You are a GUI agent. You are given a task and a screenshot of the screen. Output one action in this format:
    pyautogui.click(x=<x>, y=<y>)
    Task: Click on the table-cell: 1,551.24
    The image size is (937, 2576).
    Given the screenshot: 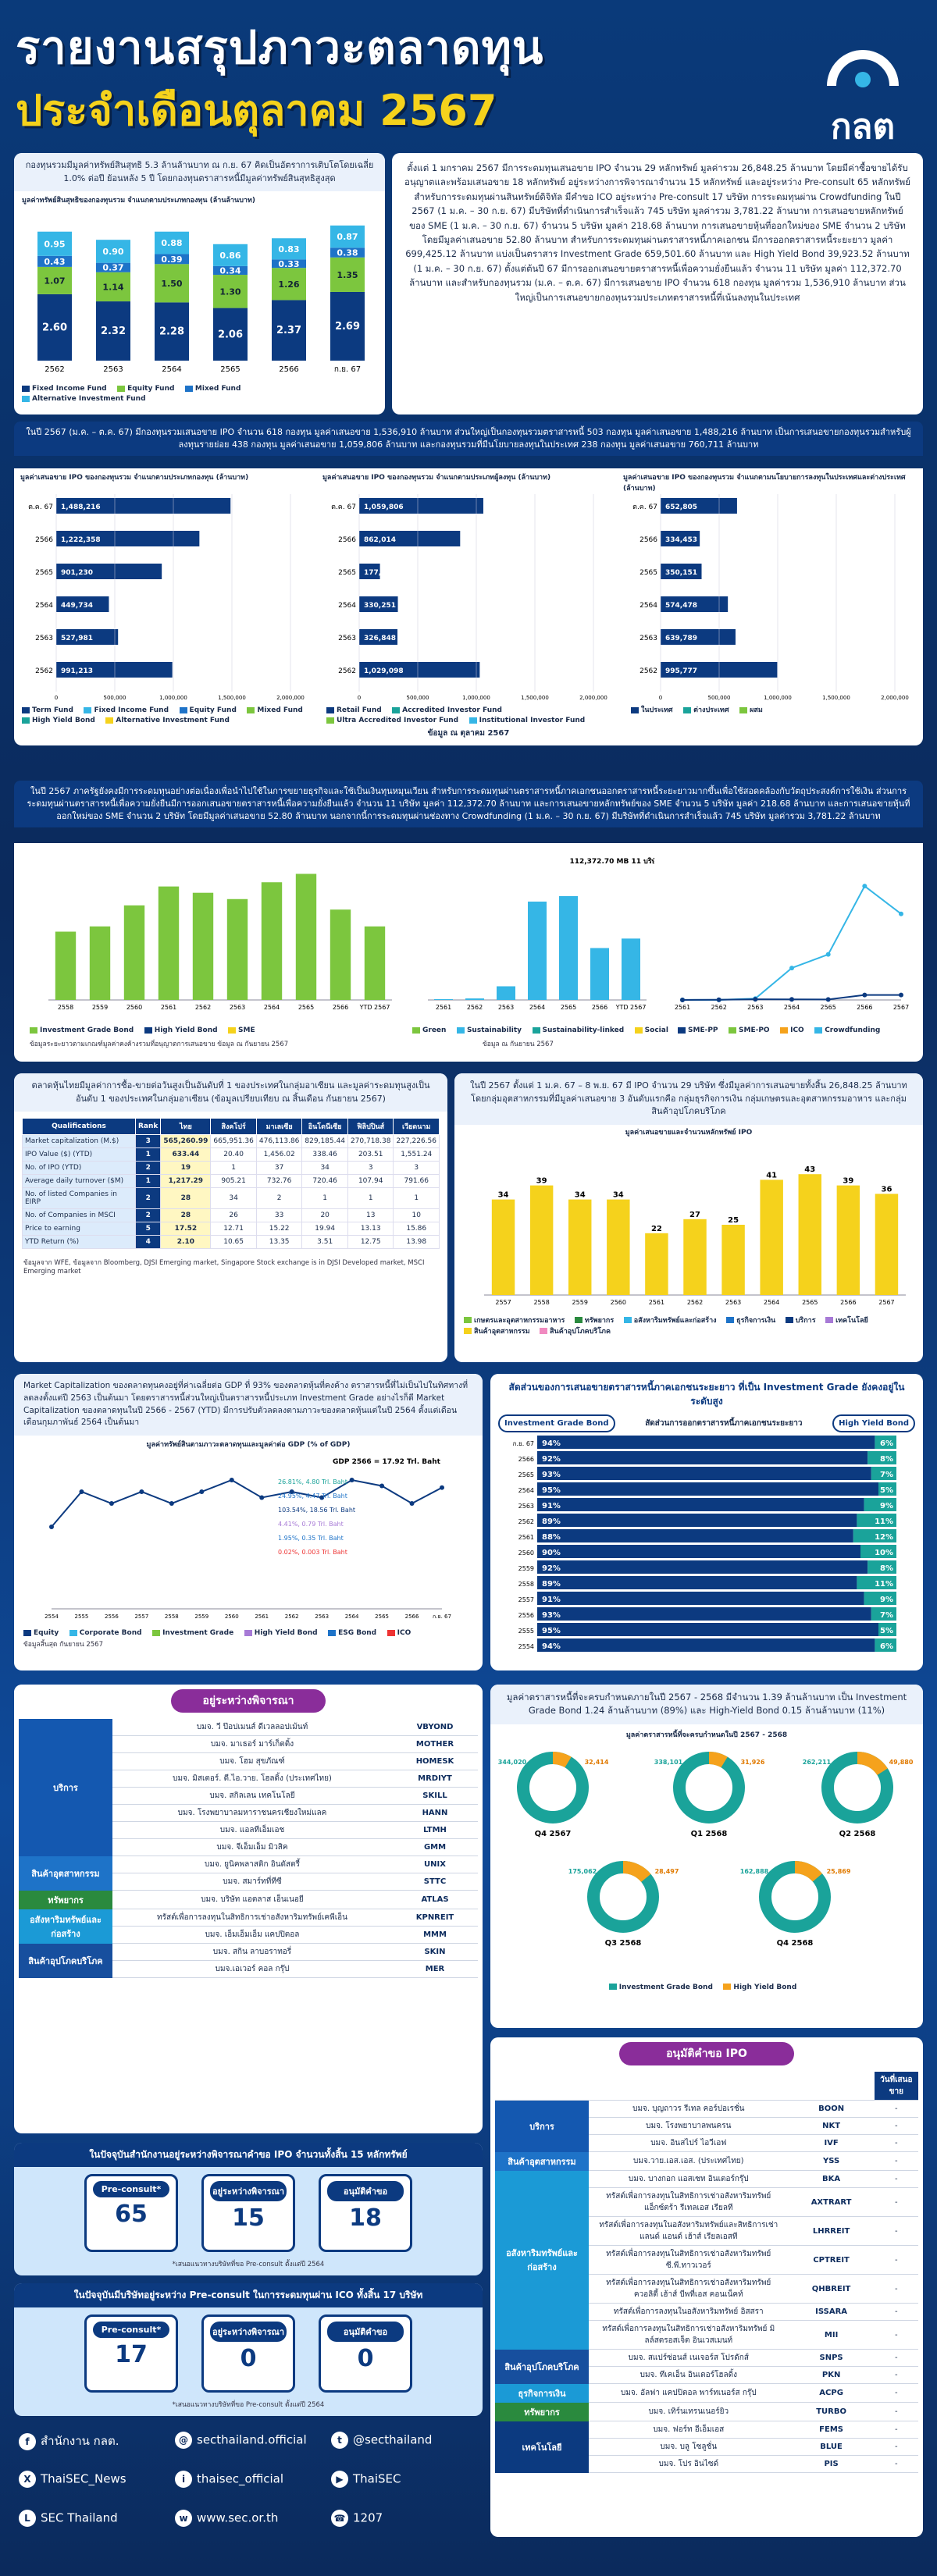 What is the action you would take?
    pyautogui.click(x=417, y=1154)
    